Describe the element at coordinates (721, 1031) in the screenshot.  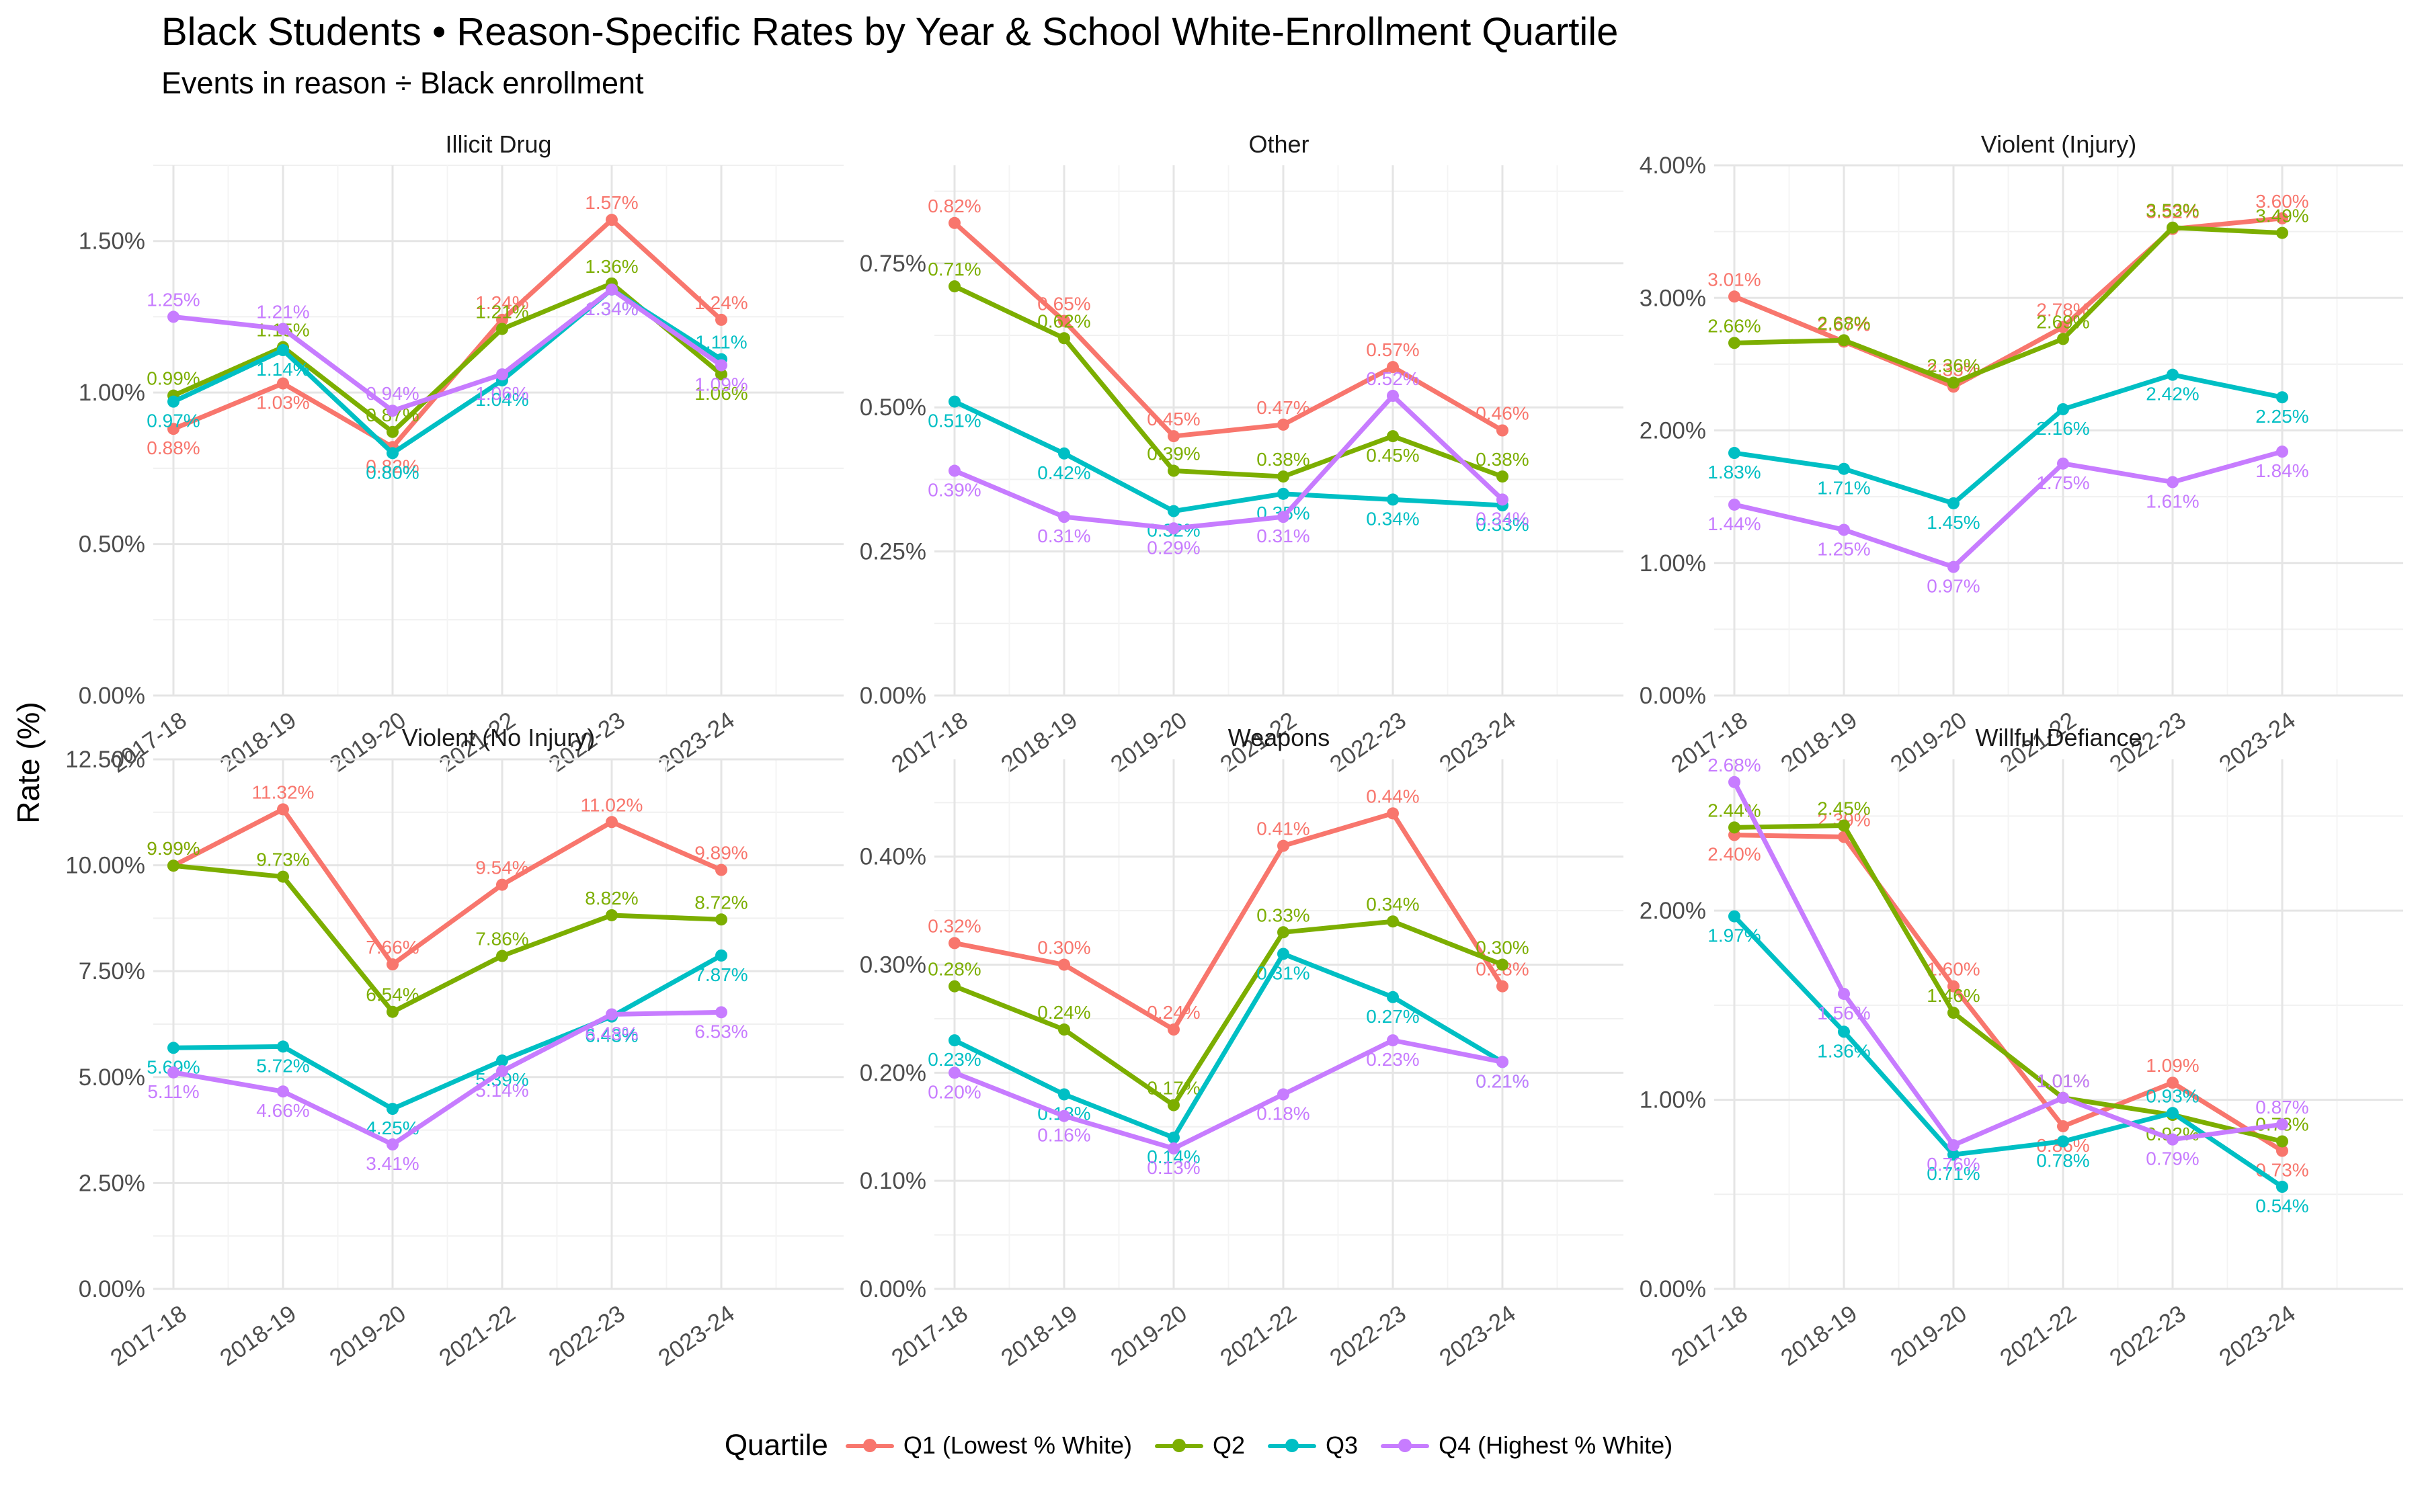
I see `data-label-q4: 6.53%` at that location.